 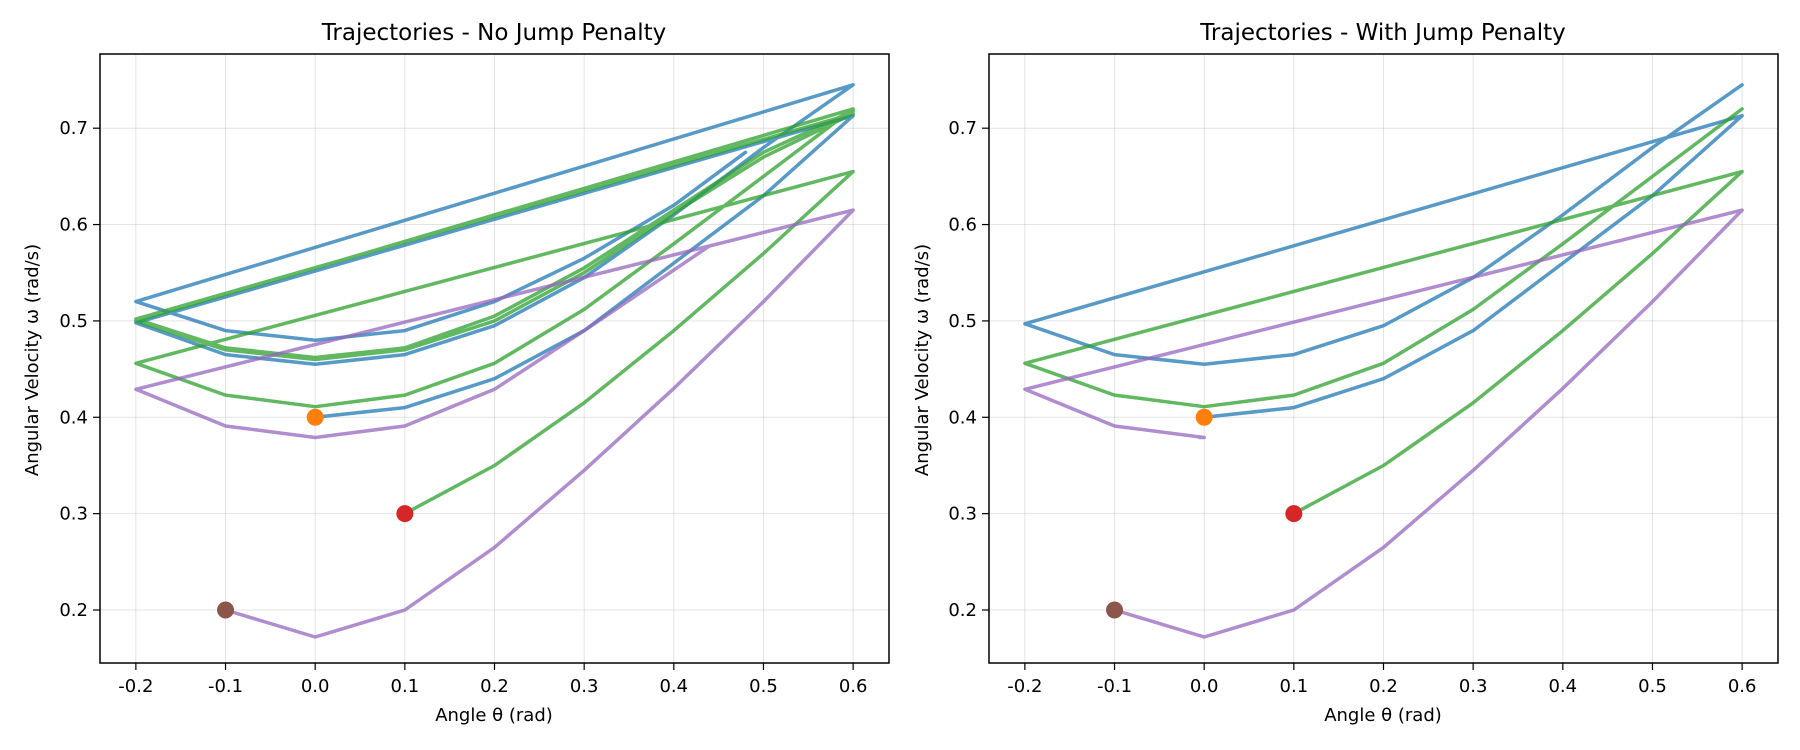 What do you see at coordinates (494, 33) in the screenshot?
I see `chart-title: Trajectories - No Jump Penalty` at bounding box center [494, 33].